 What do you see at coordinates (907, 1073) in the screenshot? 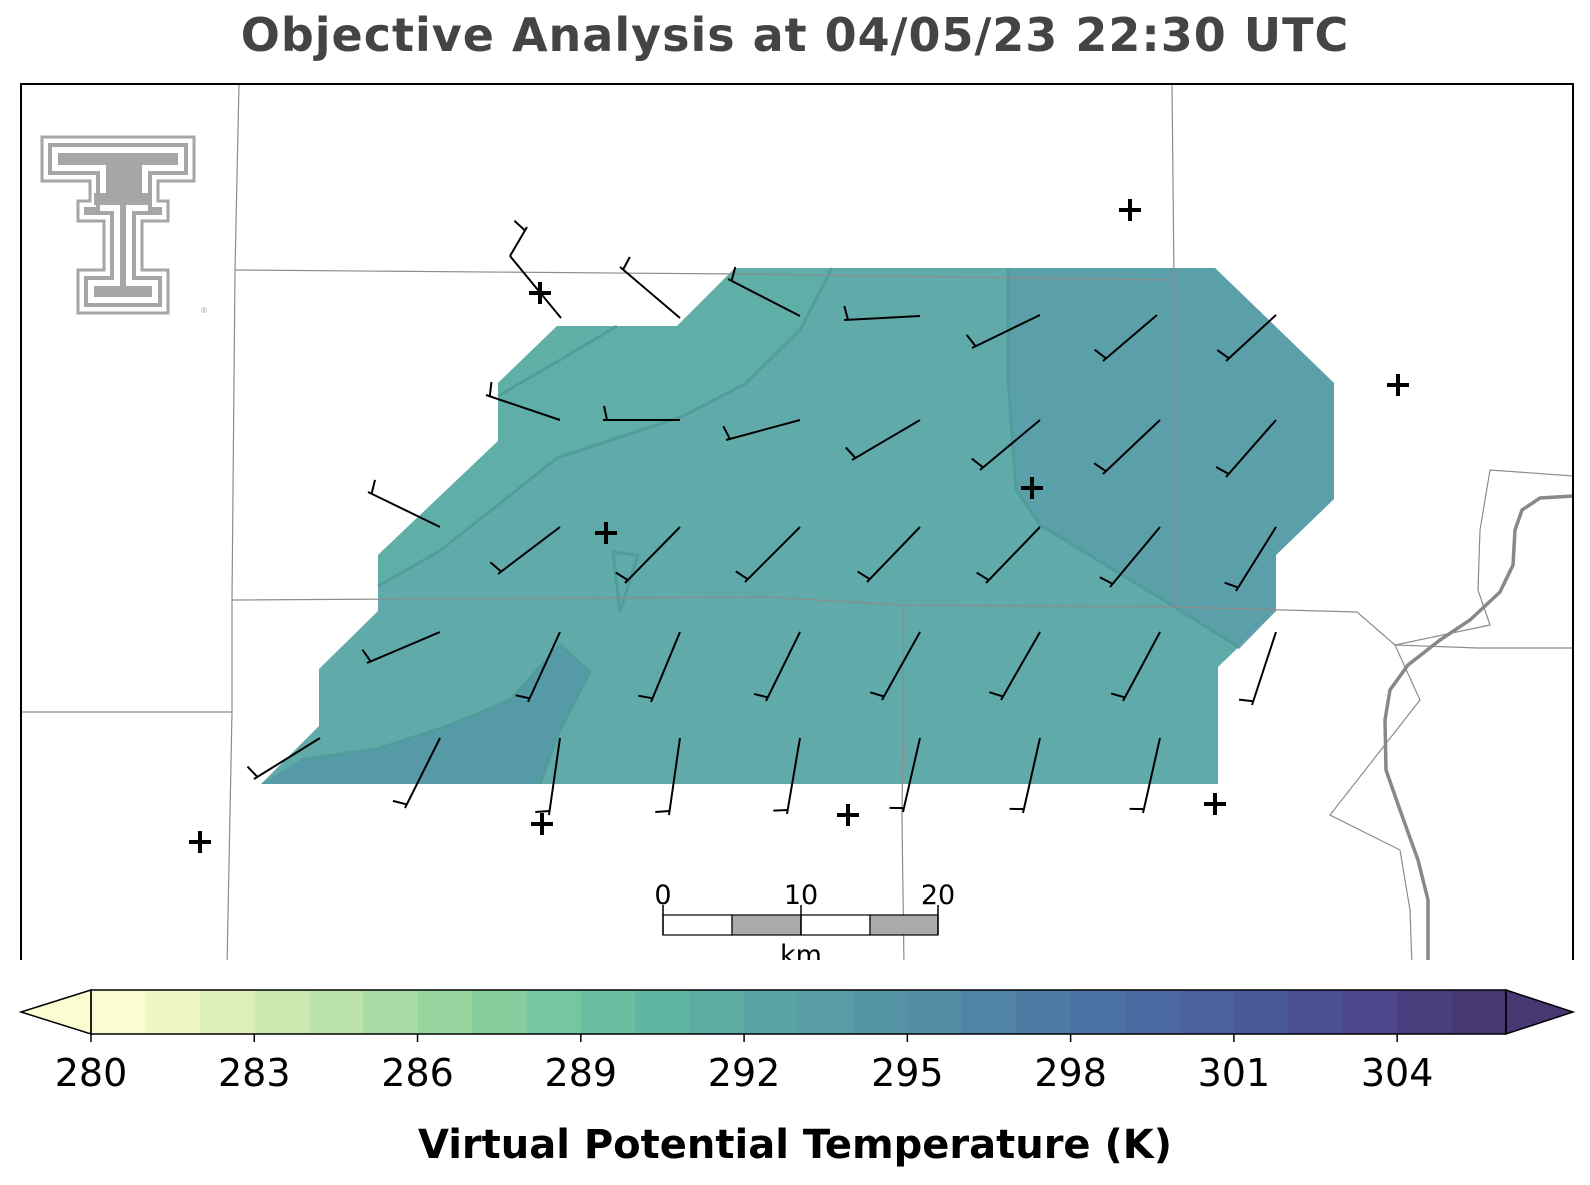
I see `colorbar-tick-label: 295` at bounding box center [907, 1073].